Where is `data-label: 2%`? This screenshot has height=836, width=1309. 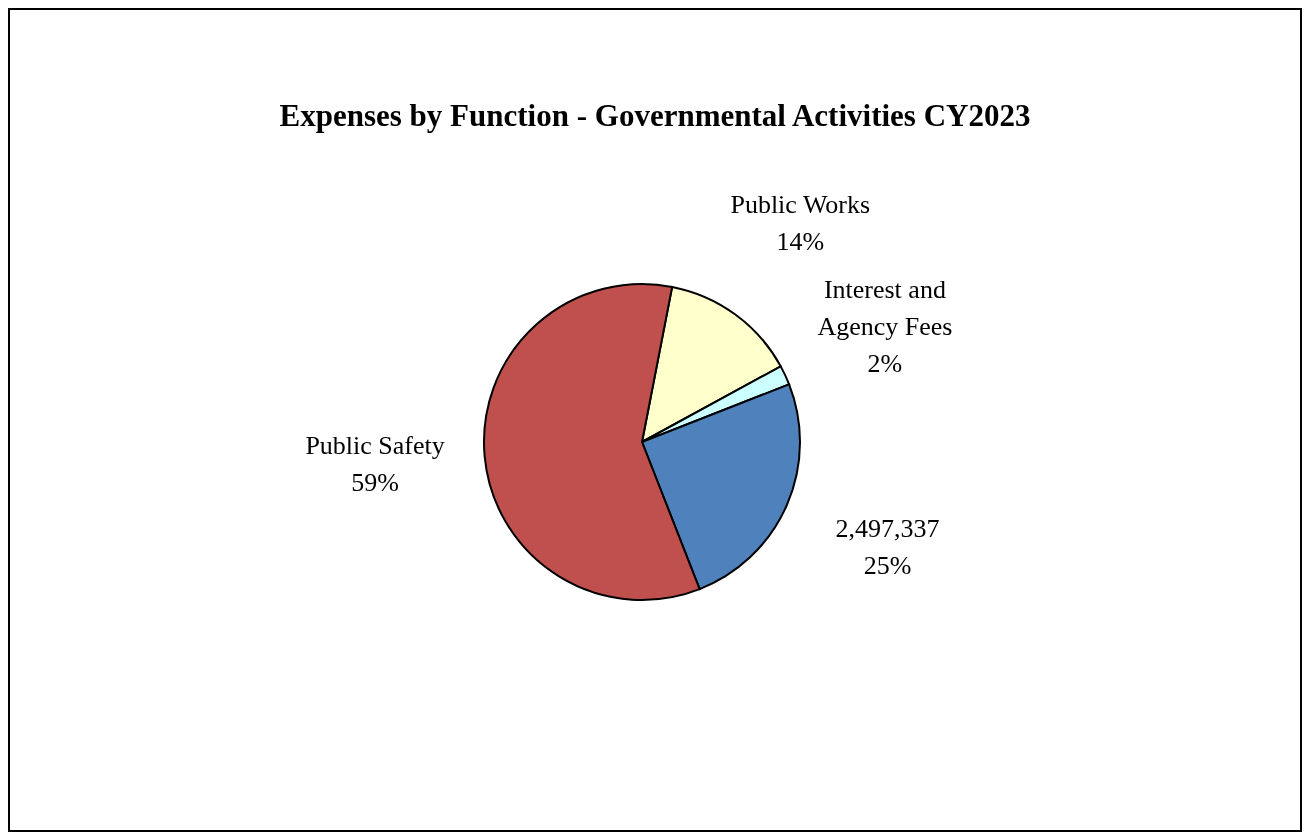 data-label: 2% is located at coordinates (885, 363).